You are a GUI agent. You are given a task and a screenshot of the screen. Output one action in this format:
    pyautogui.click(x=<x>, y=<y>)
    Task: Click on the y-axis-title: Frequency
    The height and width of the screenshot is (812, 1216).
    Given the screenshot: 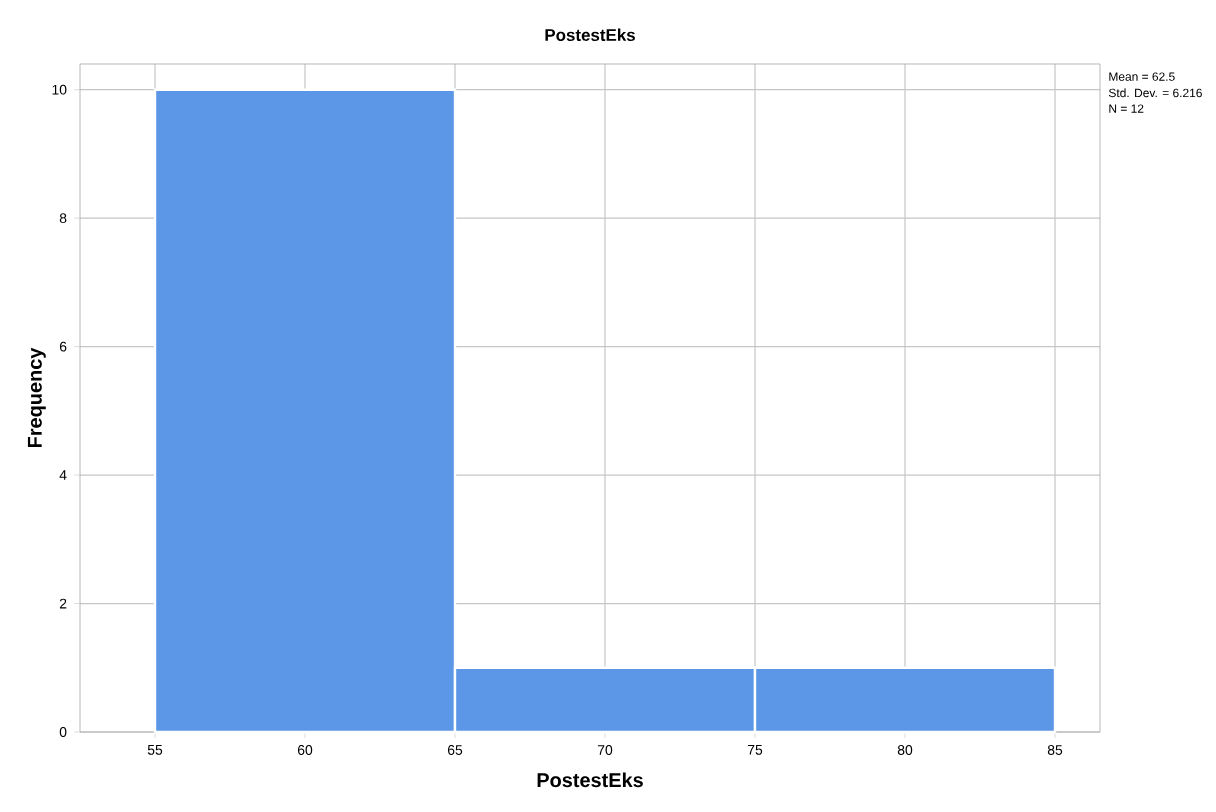 What is the action you would take?
    pyautogui.click(x=36, y=397)
    